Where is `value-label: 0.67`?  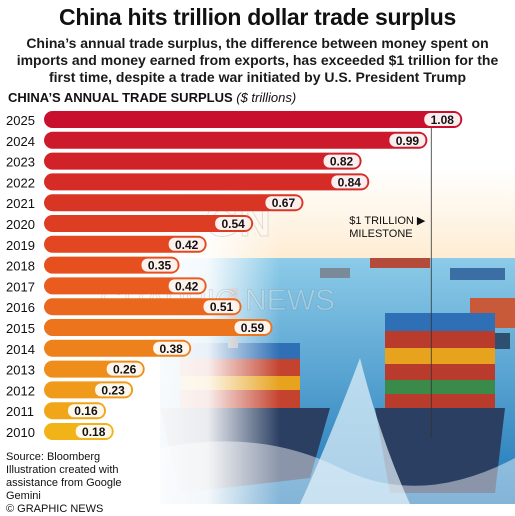
value-label: 0.67 is located at coordinates (284, 203).